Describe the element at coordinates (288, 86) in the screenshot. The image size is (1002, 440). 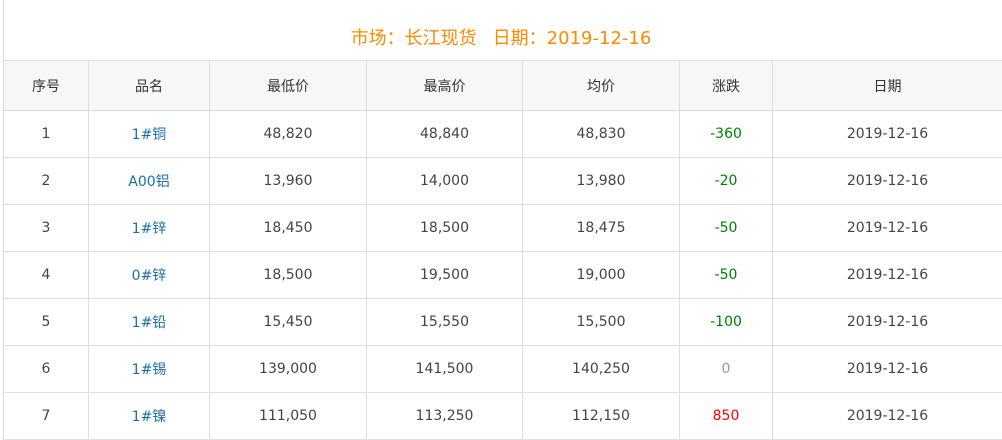
I see `header-low: 最低价` at that location.